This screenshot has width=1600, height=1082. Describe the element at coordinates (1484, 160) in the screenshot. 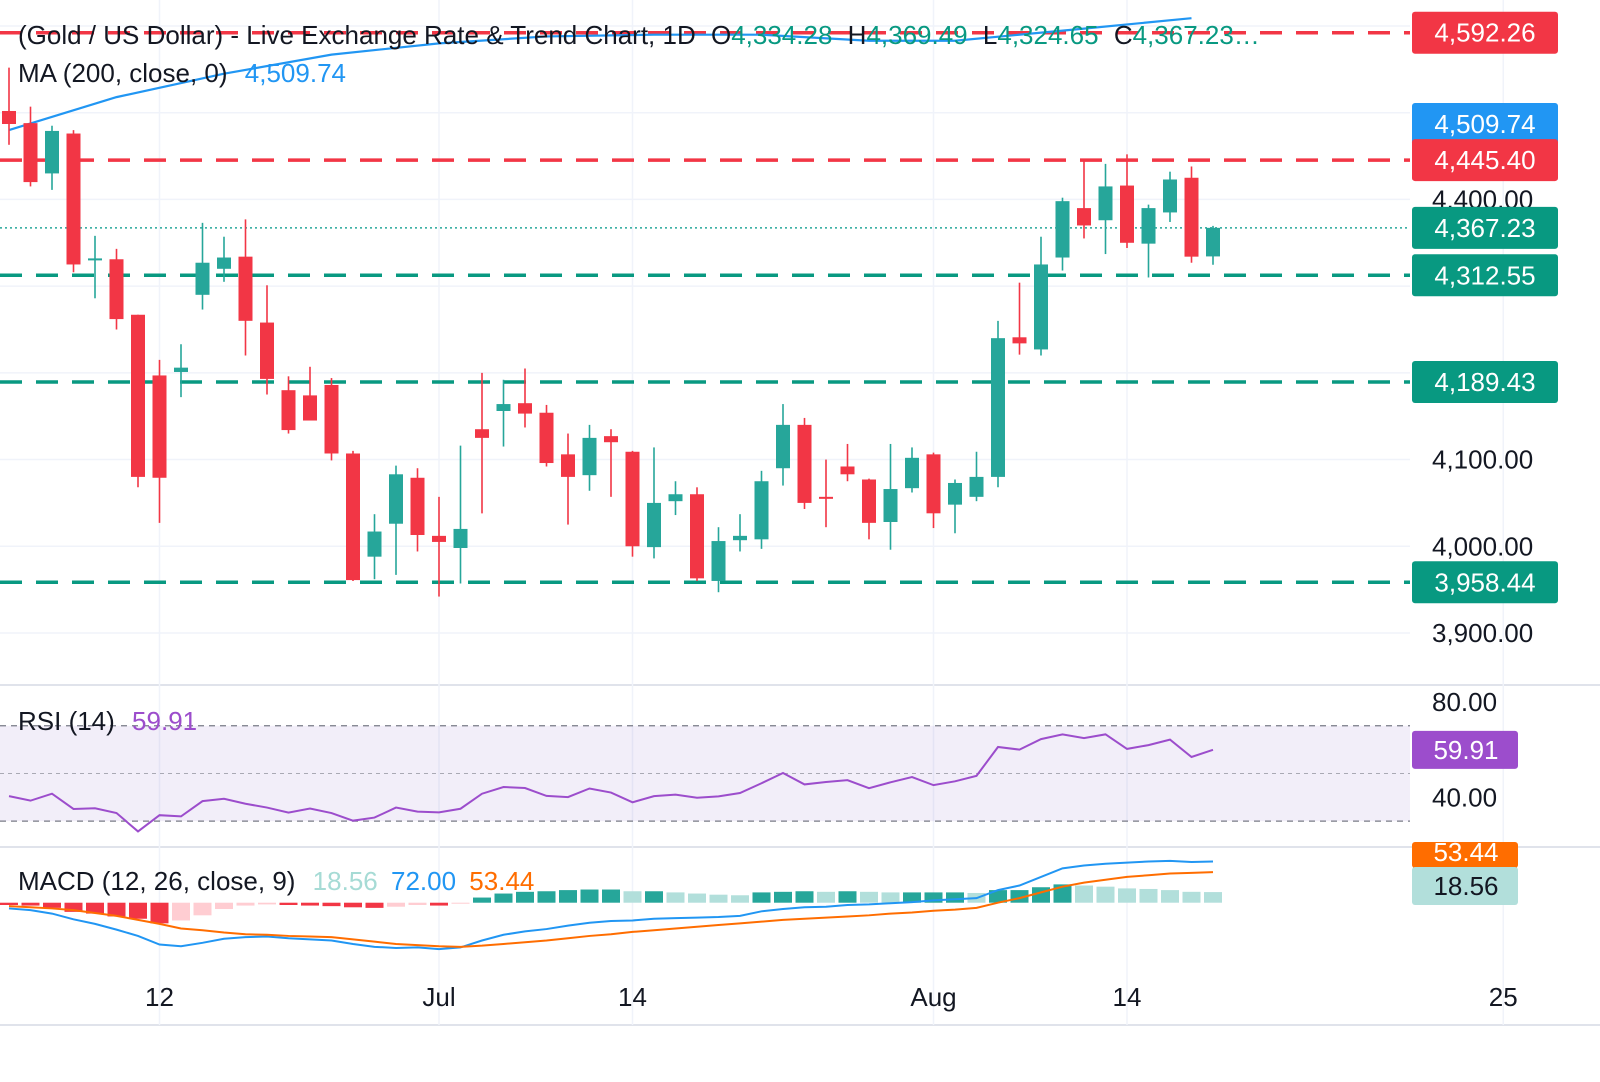

I see `price-tag-text: 4,445.40` at that location.